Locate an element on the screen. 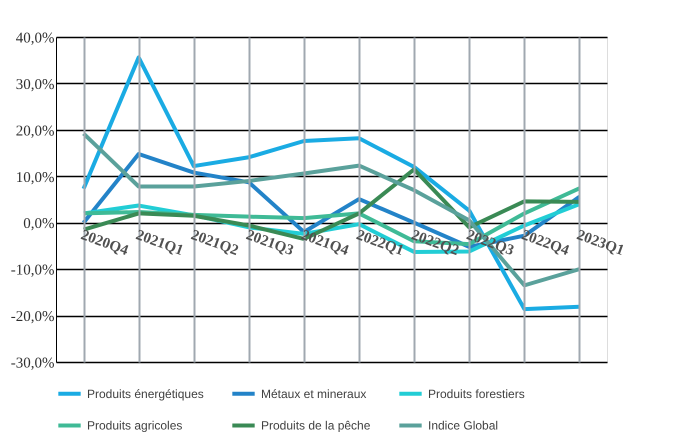  y-tick-label: 0,0% is located at coordinates (38, 224).